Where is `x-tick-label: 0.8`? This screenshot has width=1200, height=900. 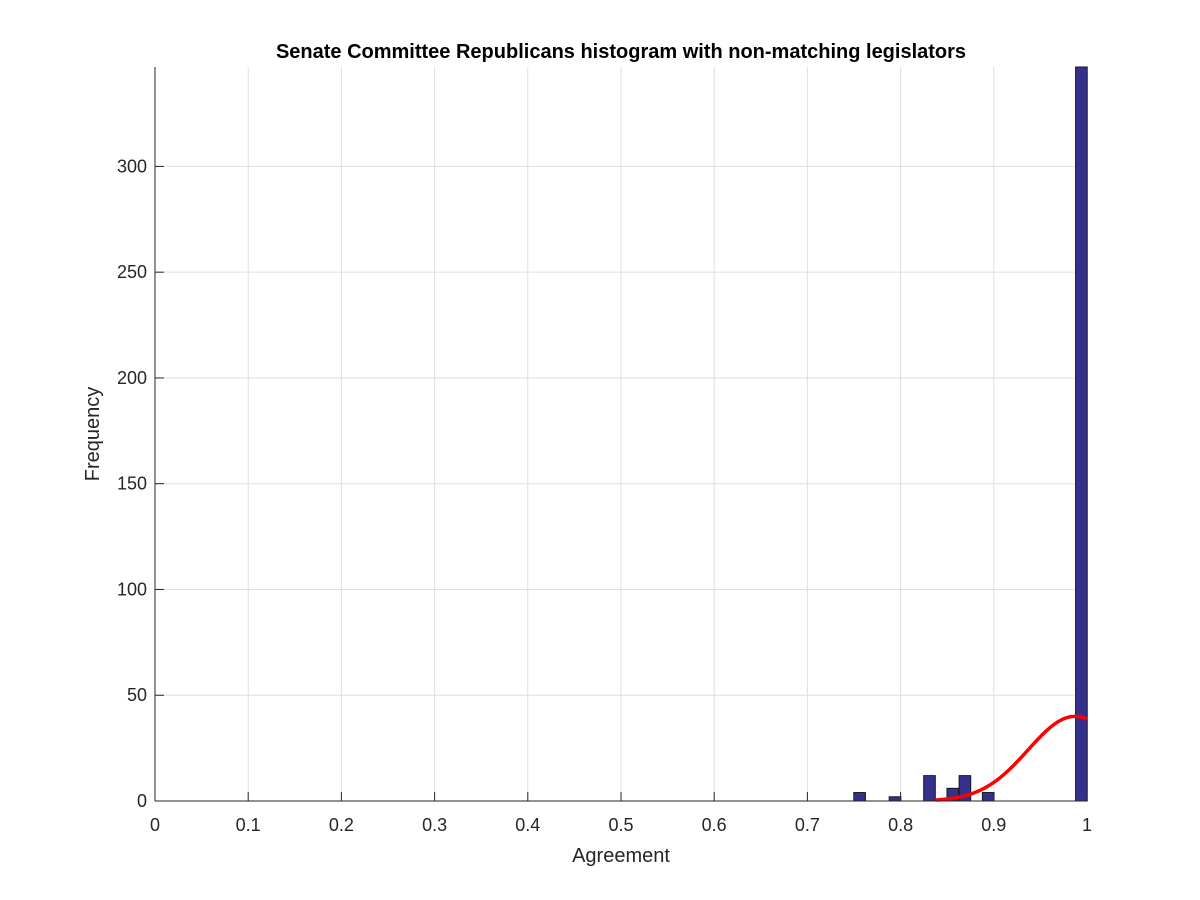 x-tick-label: 0.8 is located at coordinates (900, 825).